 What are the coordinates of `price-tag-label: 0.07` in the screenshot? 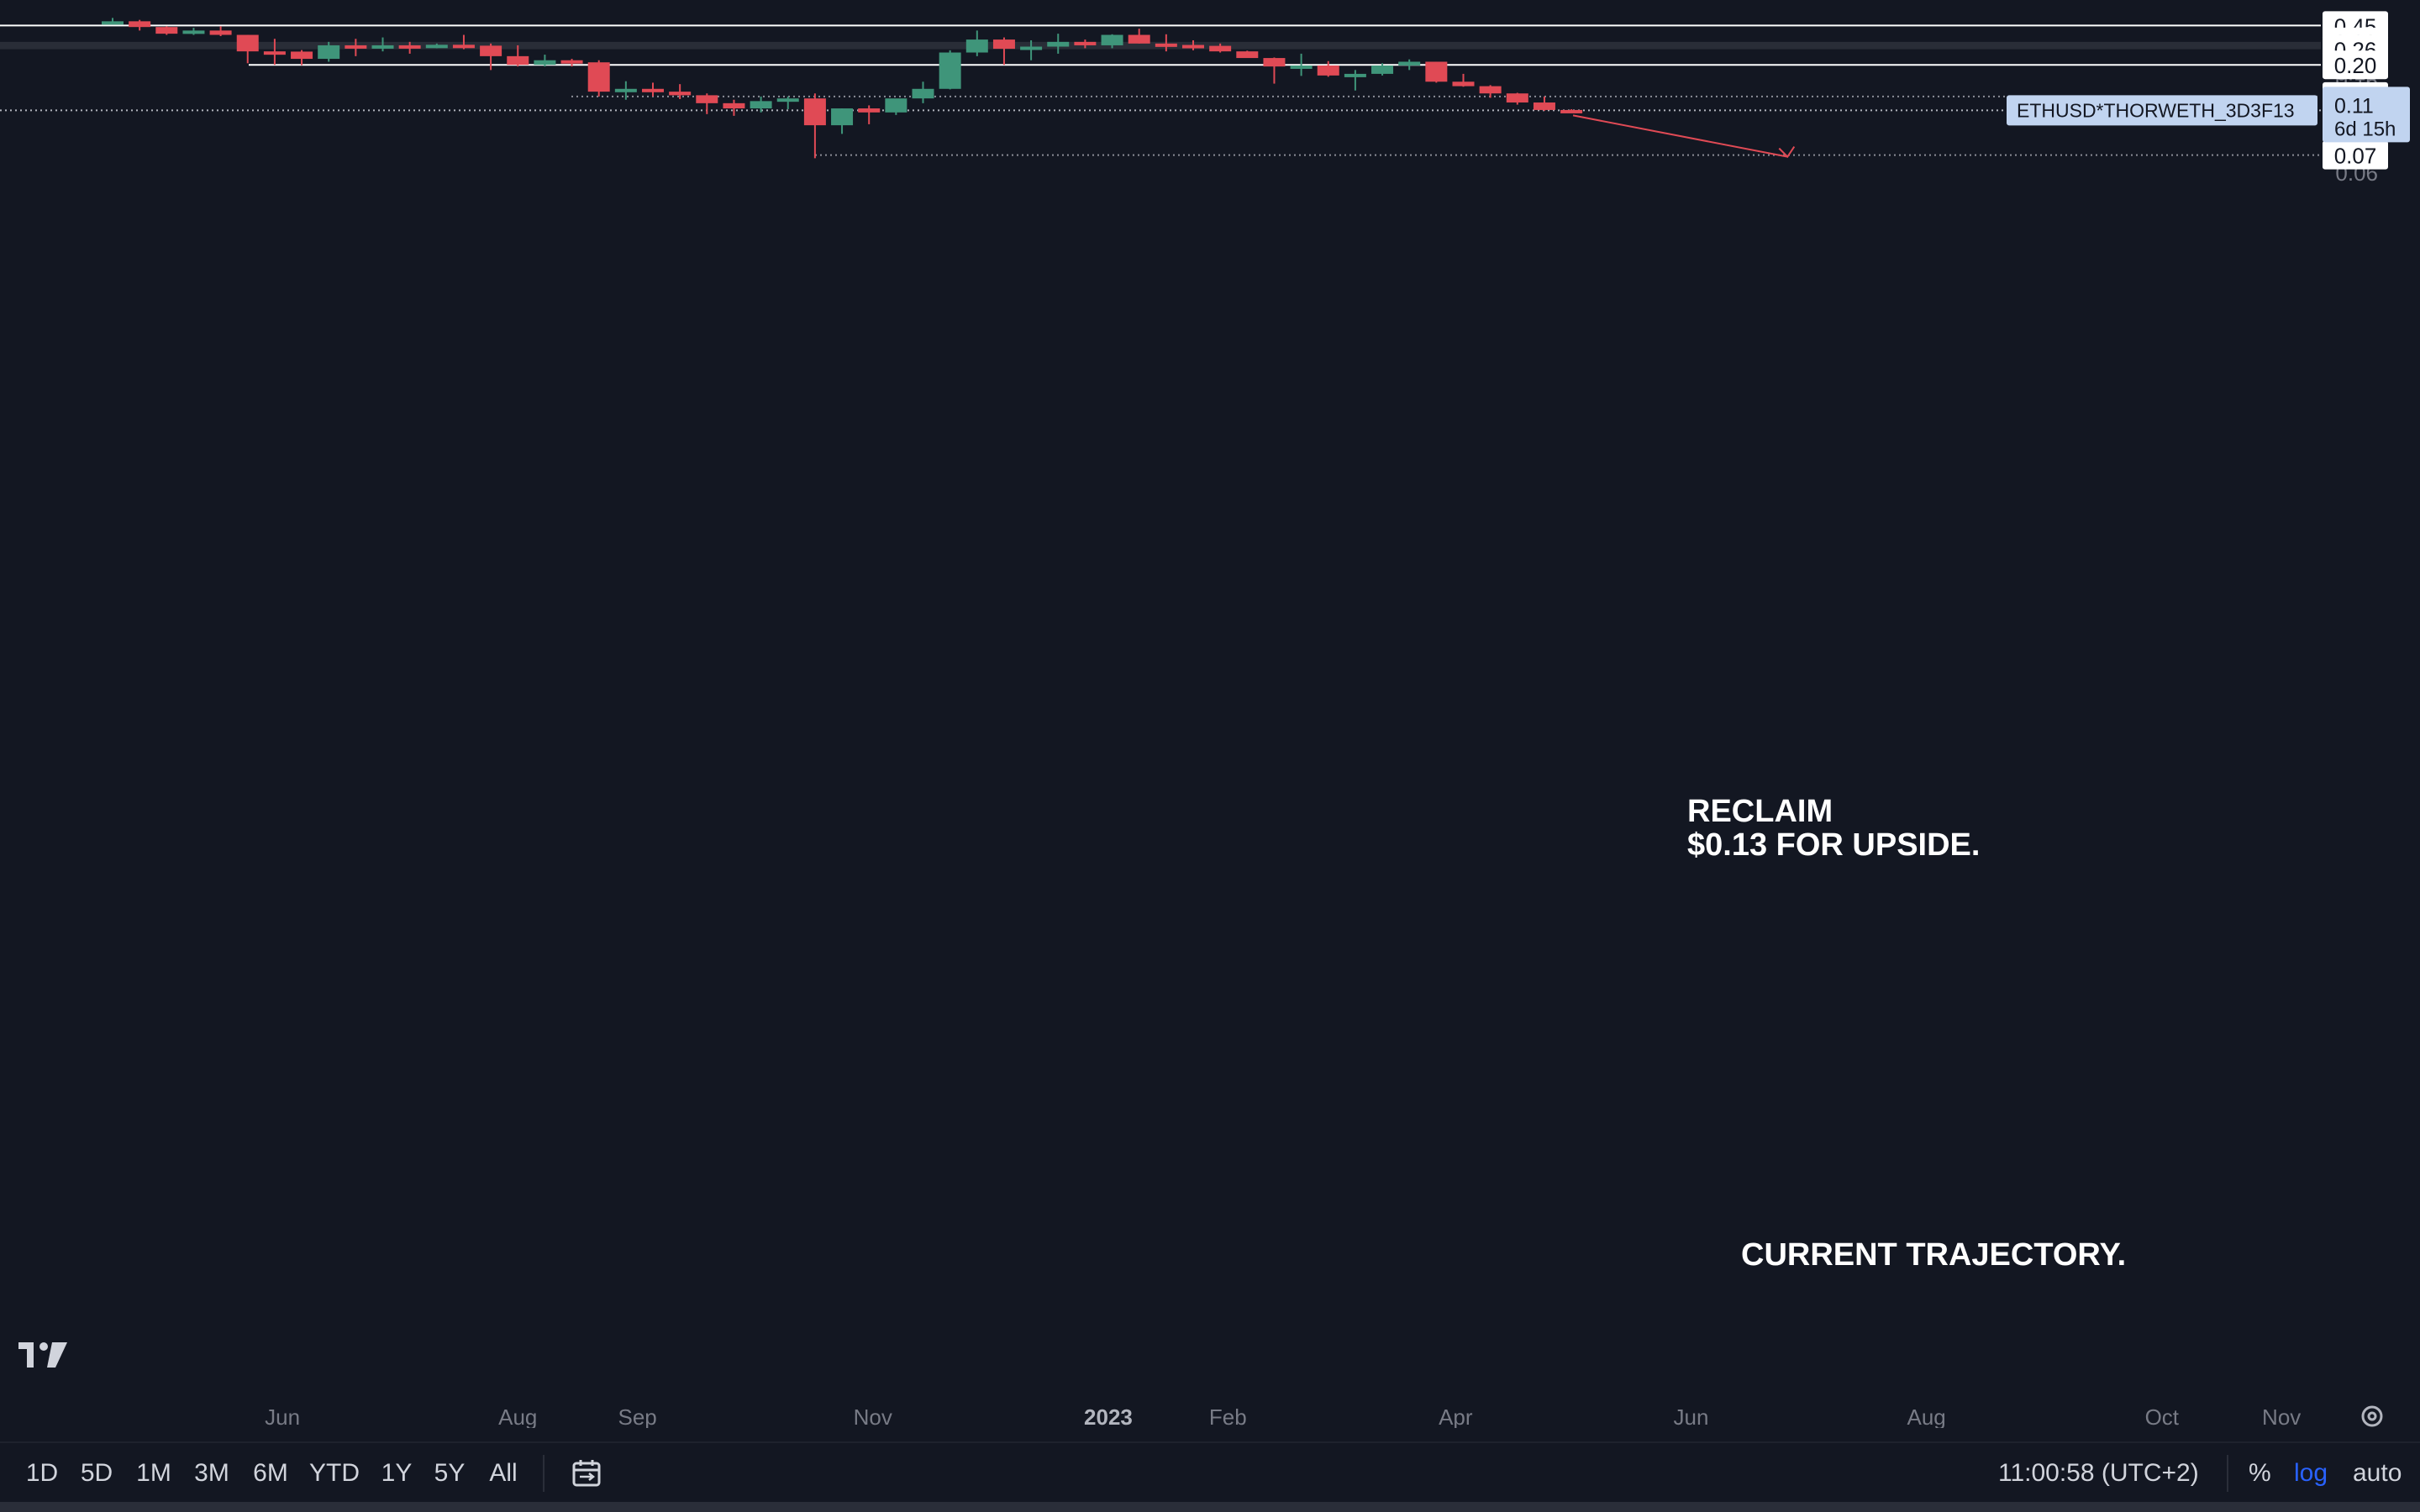 It's located at (2355, 156).